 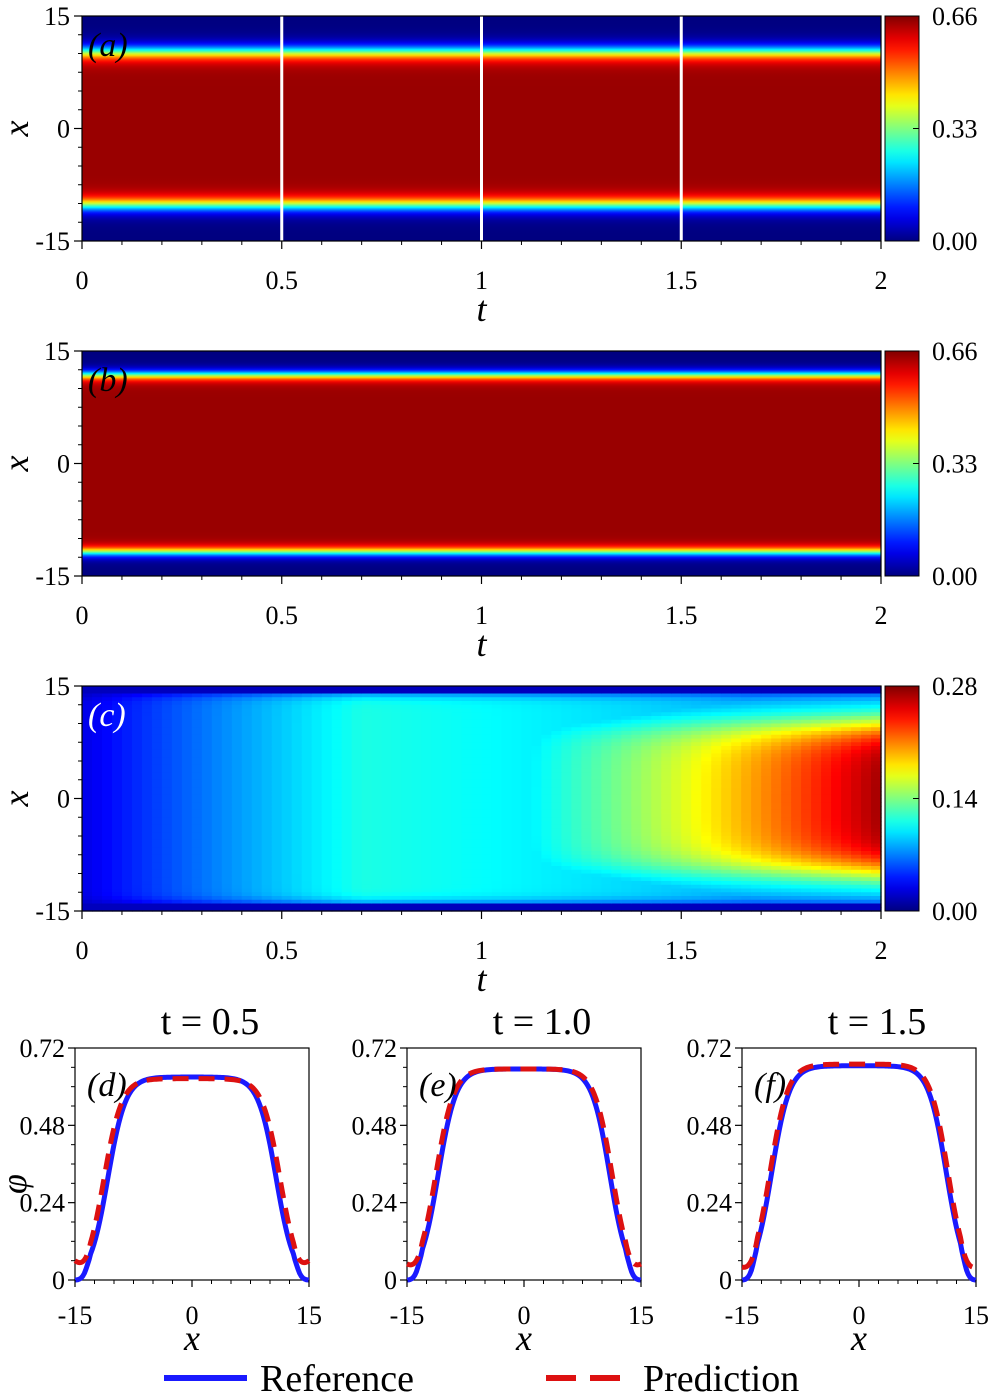 What do you see at coordinates (58, 1280) in the screenshot?
I see `y-tick-label: 0` at bounding box center [58, 1280].